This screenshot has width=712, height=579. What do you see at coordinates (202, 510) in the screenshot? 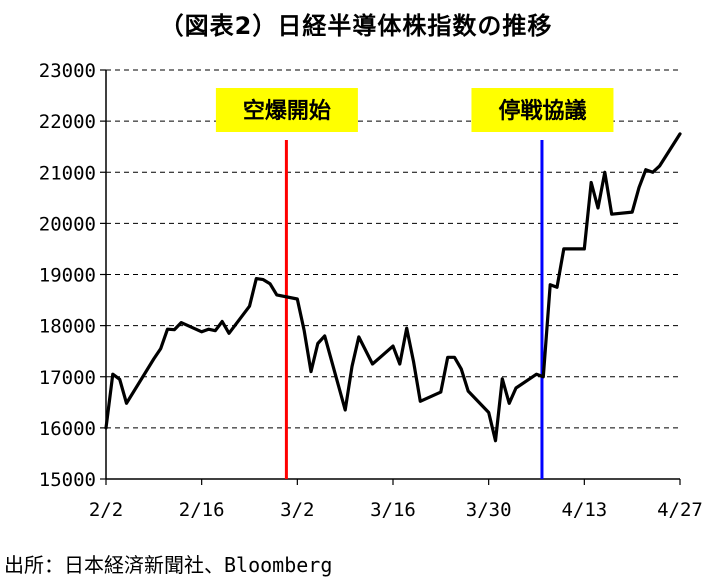
I see `x-tick-label: 2/16` at bounding box center [202, 510].